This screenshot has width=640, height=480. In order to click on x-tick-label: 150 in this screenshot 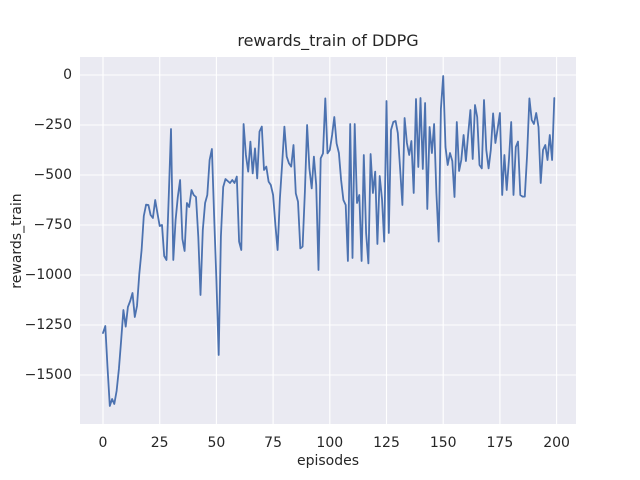, I will do `click(443, 443)`.